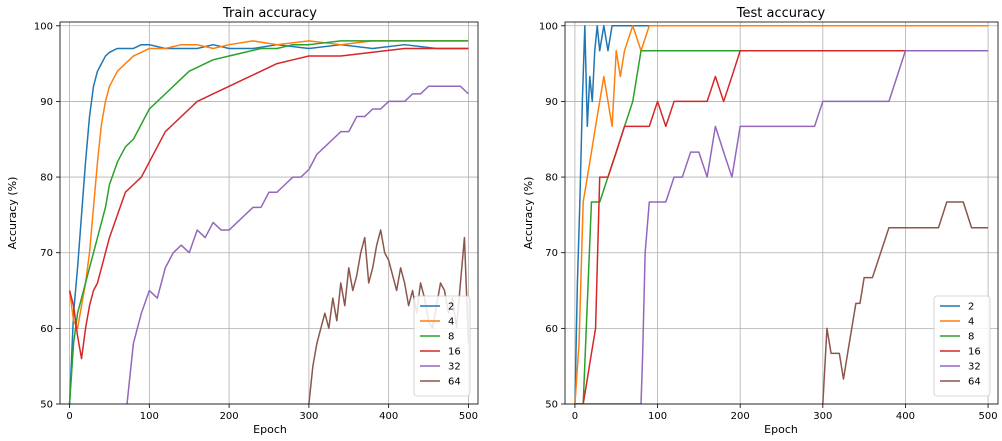 This screenshot has width=1002, height=441. I want to click on chart-title: Test accuracy, so click(781, 13).